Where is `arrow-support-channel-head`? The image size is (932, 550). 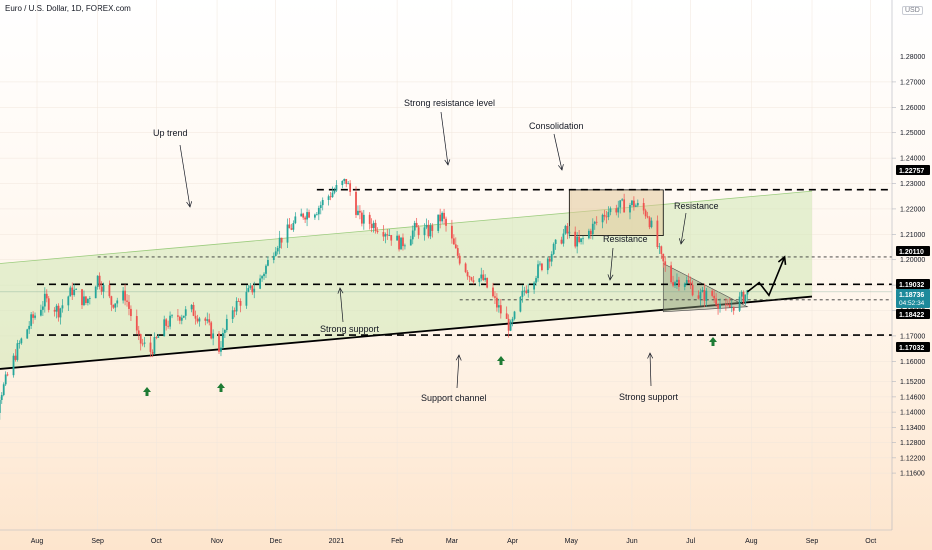 arrow-support-channel-head is located at coordinates (458, 357).